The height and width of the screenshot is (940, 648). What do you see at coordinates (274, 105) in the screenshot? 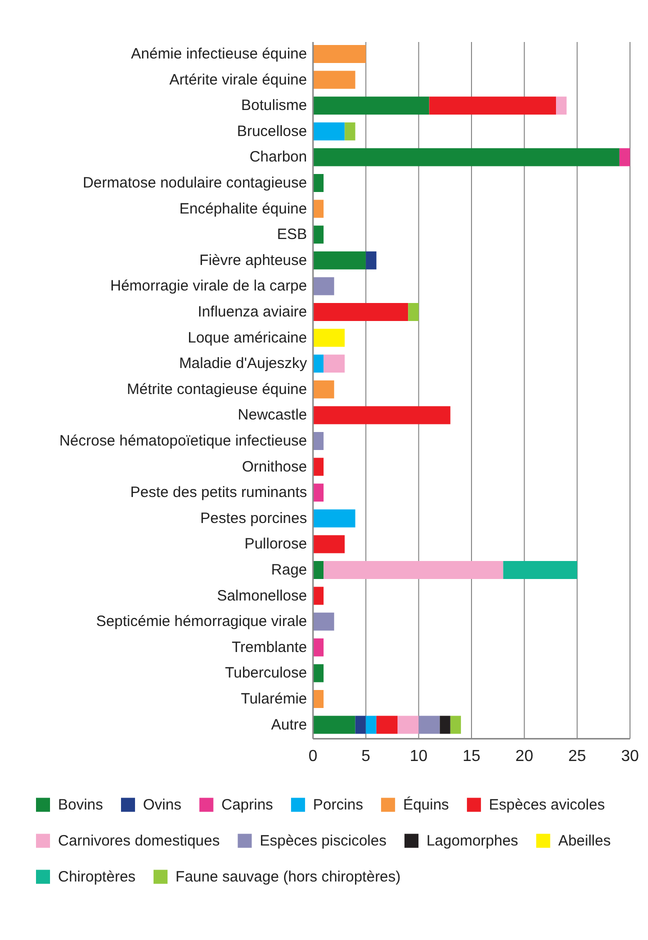
I see `y-tick-label: Botulisme` at bounding box center [274, 105].